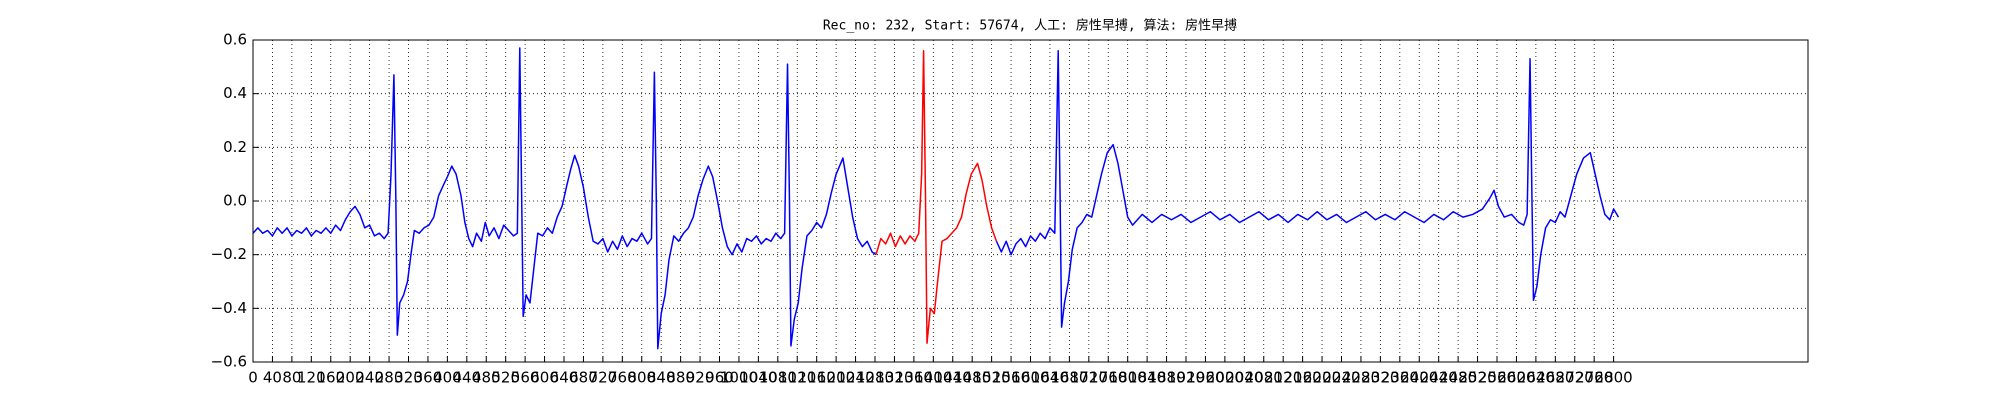 Image resolution: width=2000 pixels, height=400 pixels. What do you see at coordinates (408, 378) in the screenshot?
I see `x-tick-label: 320` at bounding box center [408, 378].